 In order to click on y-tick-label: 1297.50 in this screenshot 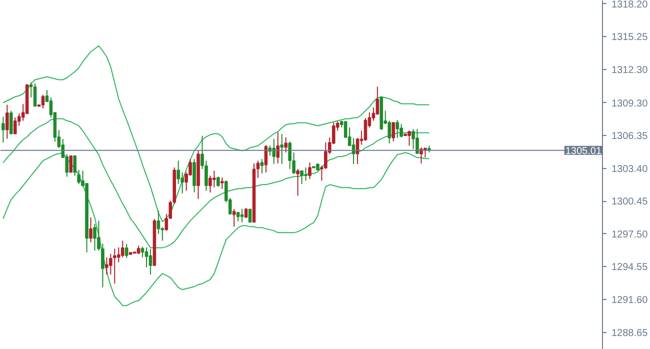, I will do `click(630, 234)`.